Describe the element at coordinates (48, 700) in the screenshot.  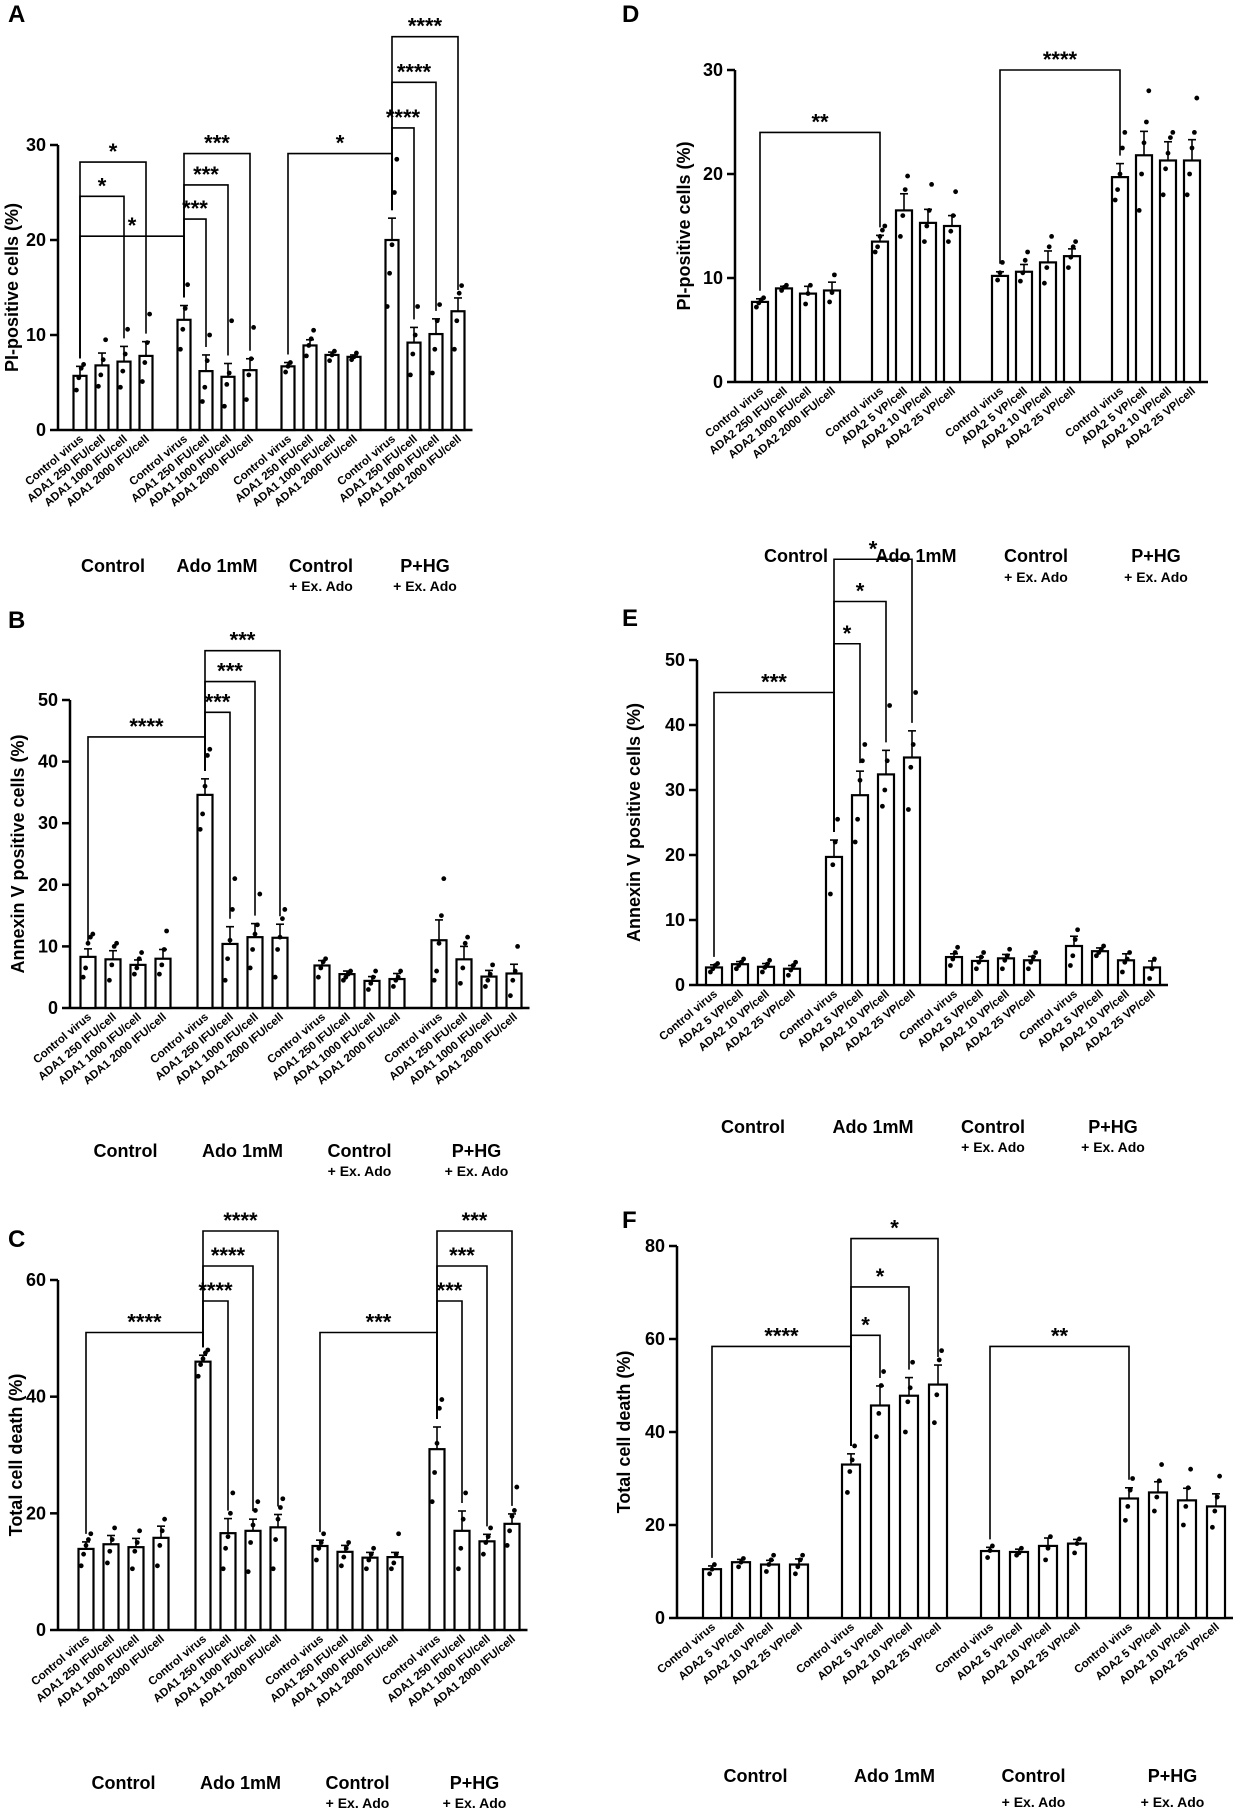
I see `y-tick-label: 50` at that location.